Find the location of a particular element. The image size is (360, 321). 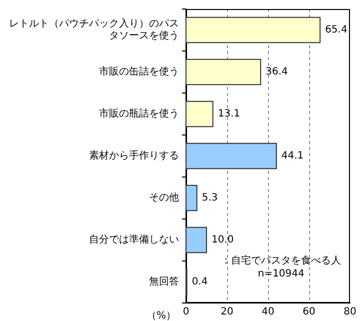

x-tick-label: 40 is located at coordinates (268, 312).